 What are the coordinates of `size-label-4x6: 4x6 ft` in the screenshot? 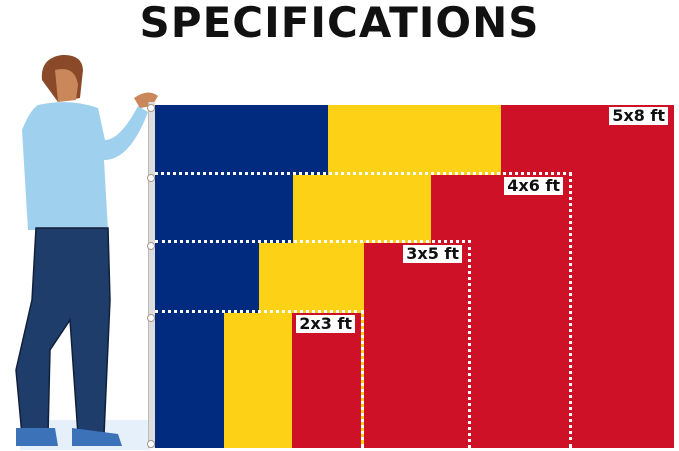 It's located at (533, 186).